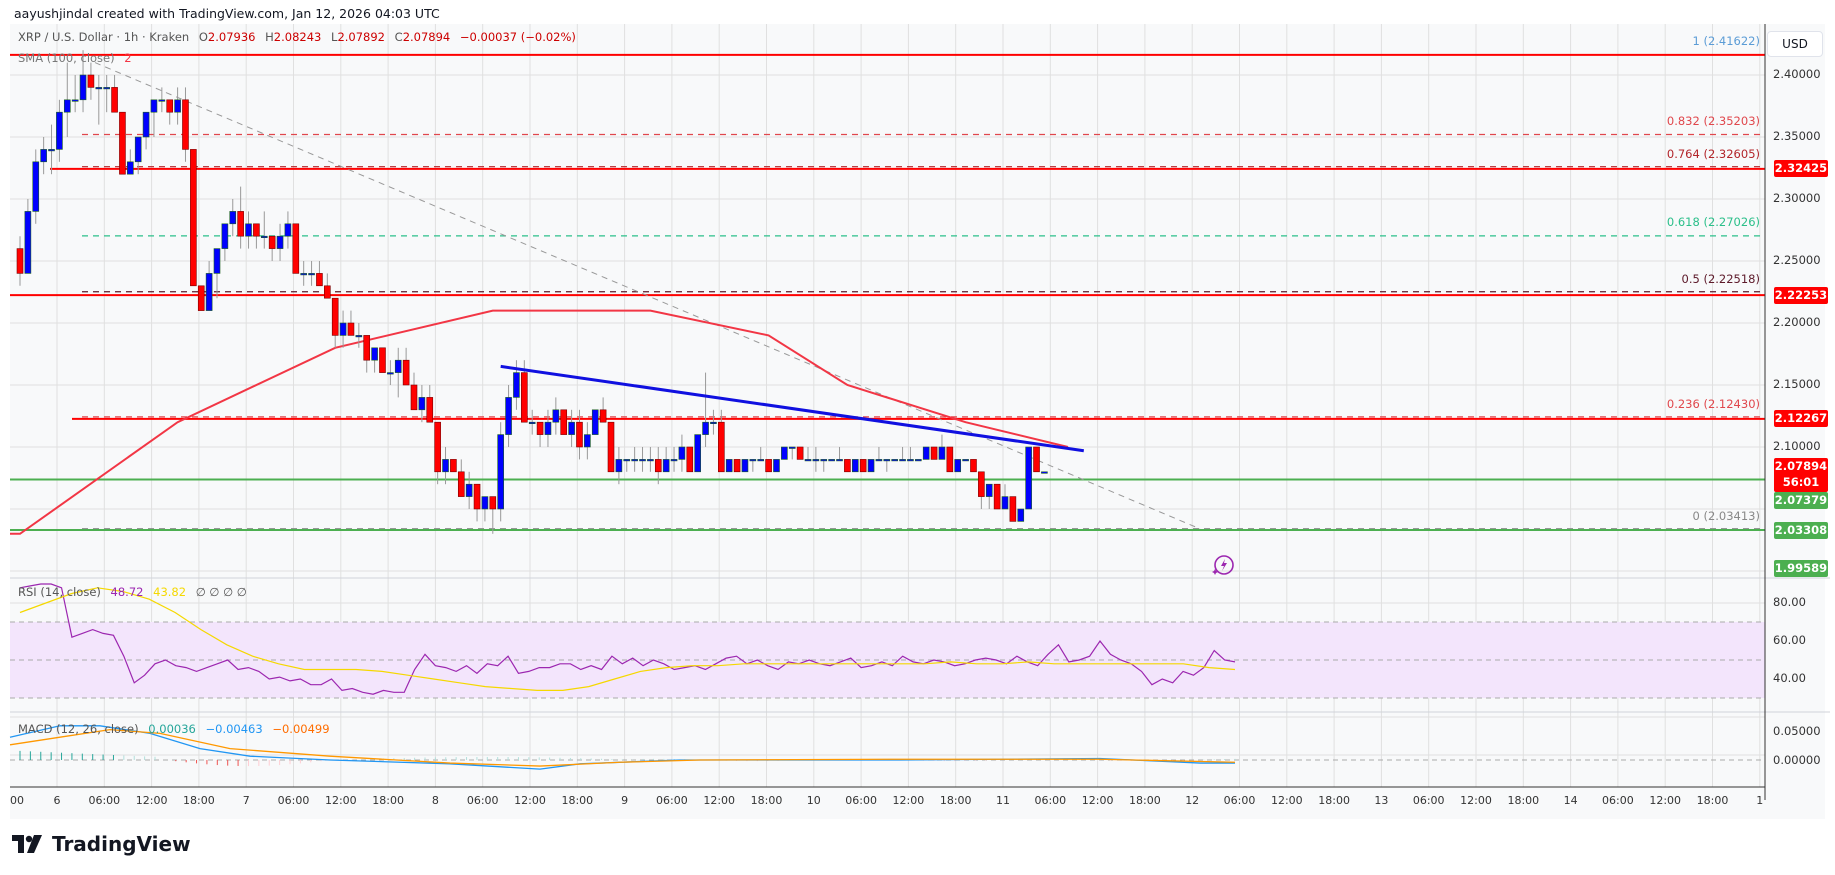 This screenshot has width=1835, height=875. Describe the element at coordinates (1789, 678) in the screenshot. I see `rsi-axis-tick: 40.00` at that location.